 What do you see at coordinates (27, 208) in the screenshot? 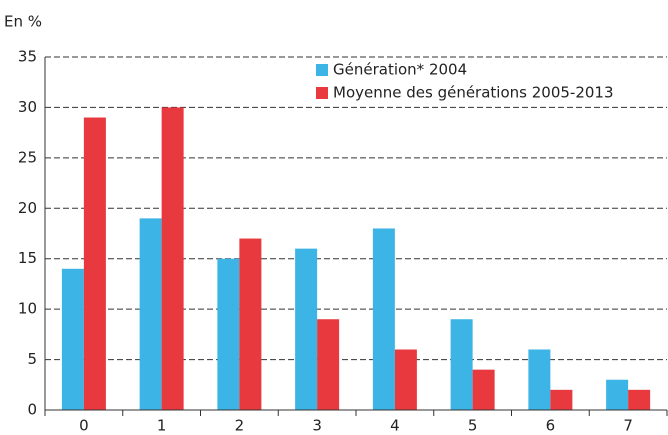
I see `y-tick-label: 20` at bounding box center [27, 208].